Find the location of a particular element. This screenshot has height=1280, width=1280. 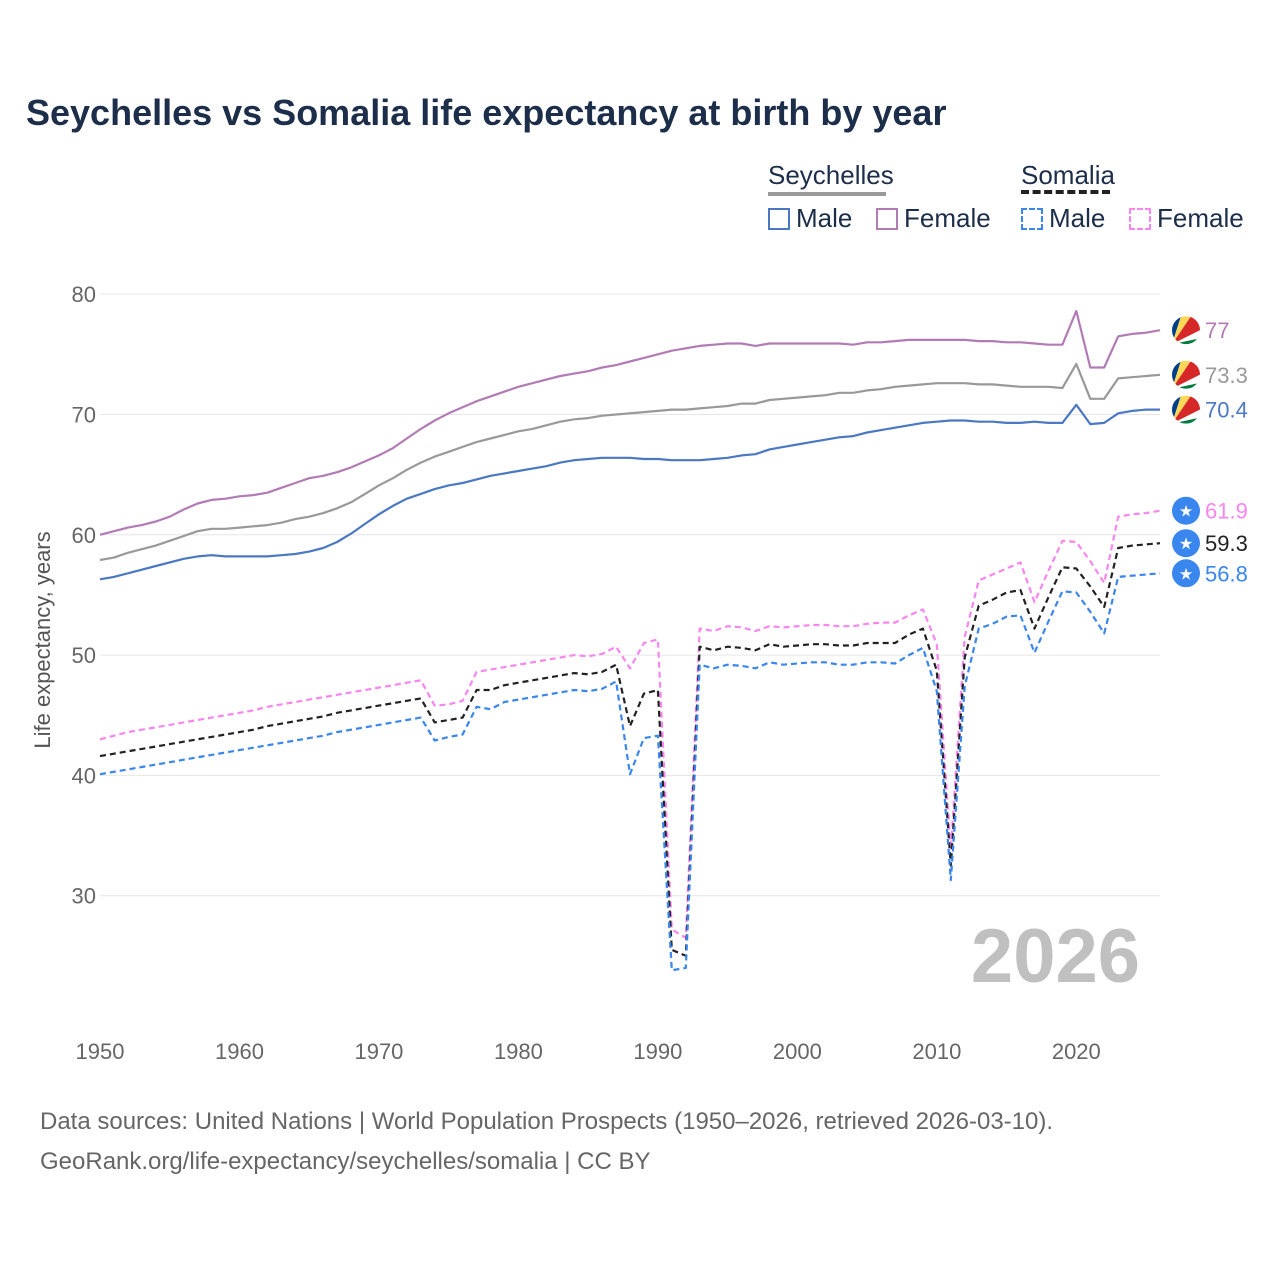

y-tick-label: 60 is located at coordinates (84, 535).